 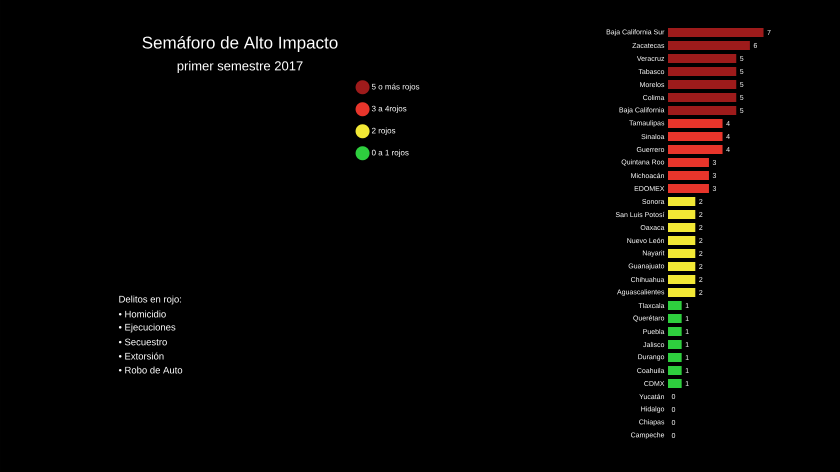 What do you see at coordinates (150, 370) in the screenshot?
I see `text: • Robo de Auto` at bounding box center [150, 370].